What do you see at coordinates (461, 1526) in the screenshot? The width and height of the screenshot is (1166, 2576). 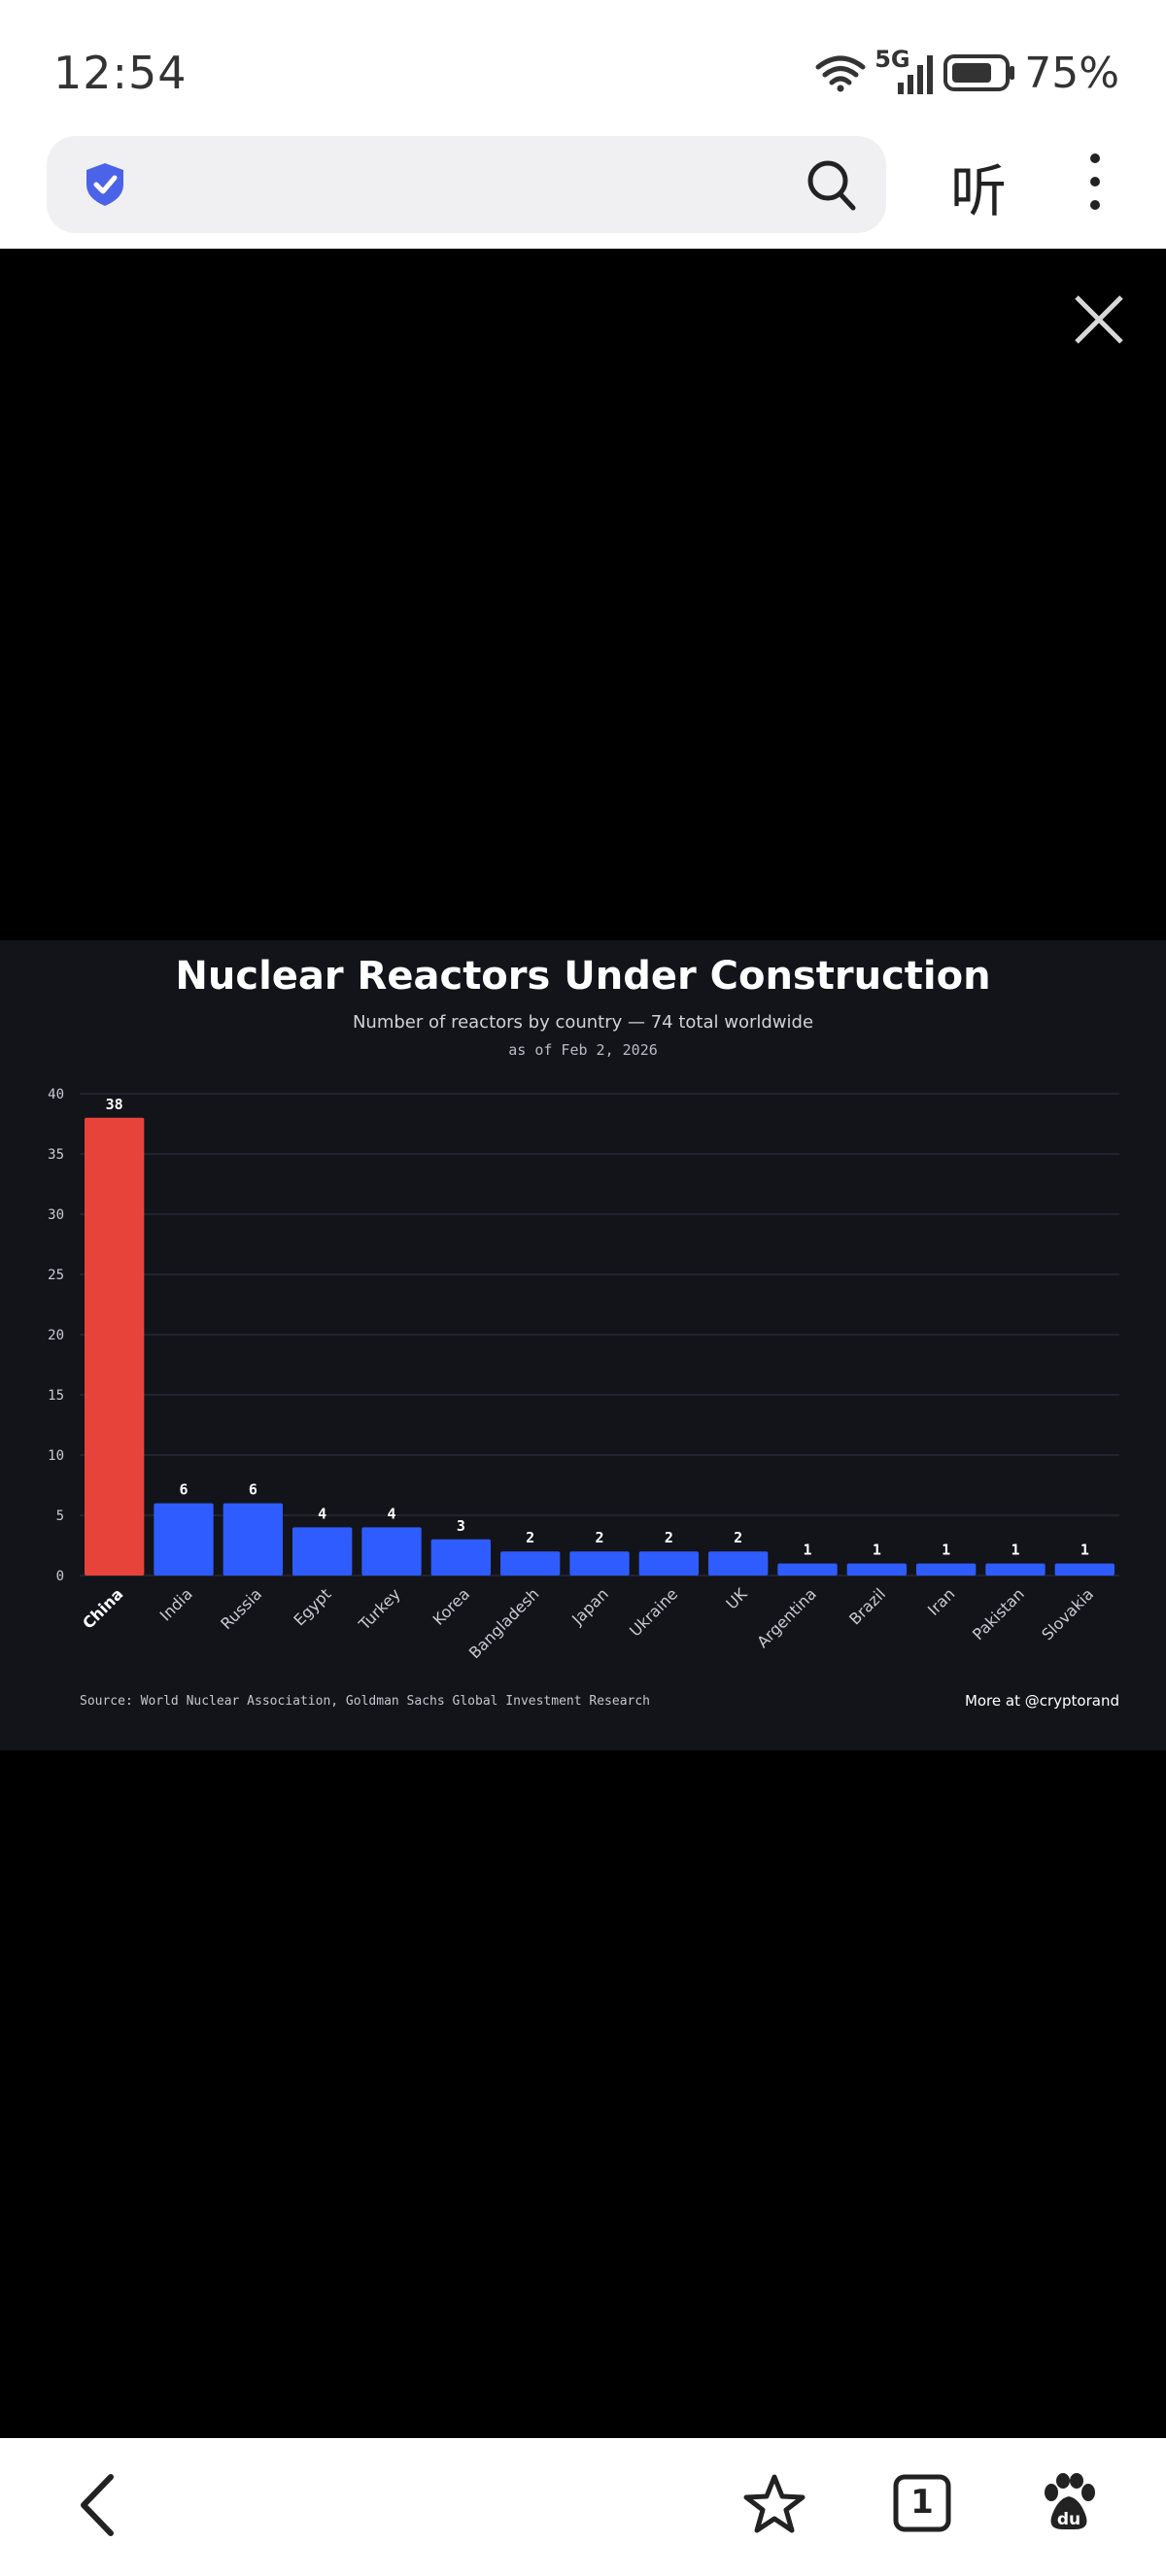 I see `bar-value-label: 3` at bounding box center [461, 1526].